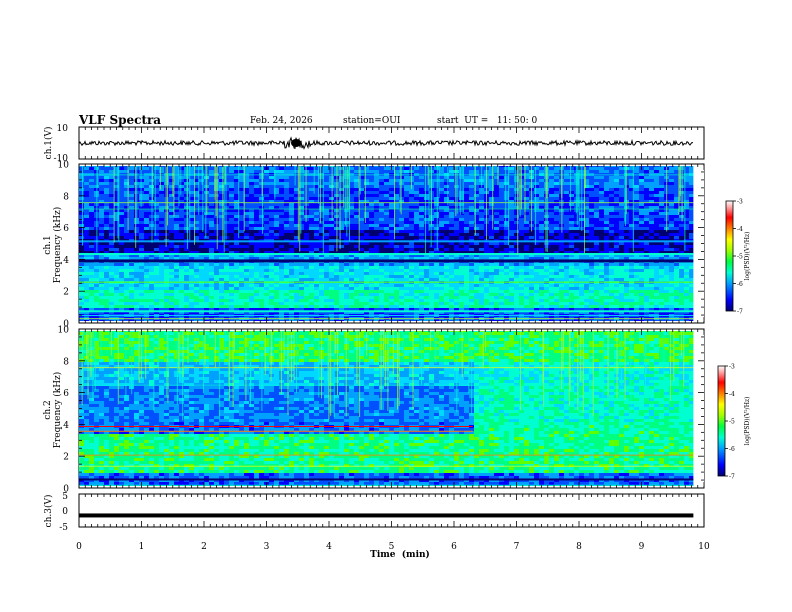 Image resolution: width=792 pixels, height=612 pixels. What do you see at coordinates (296, 143) in the screenshot?
I see `ch1-waveform-burst` at bounding box center [296, 143].